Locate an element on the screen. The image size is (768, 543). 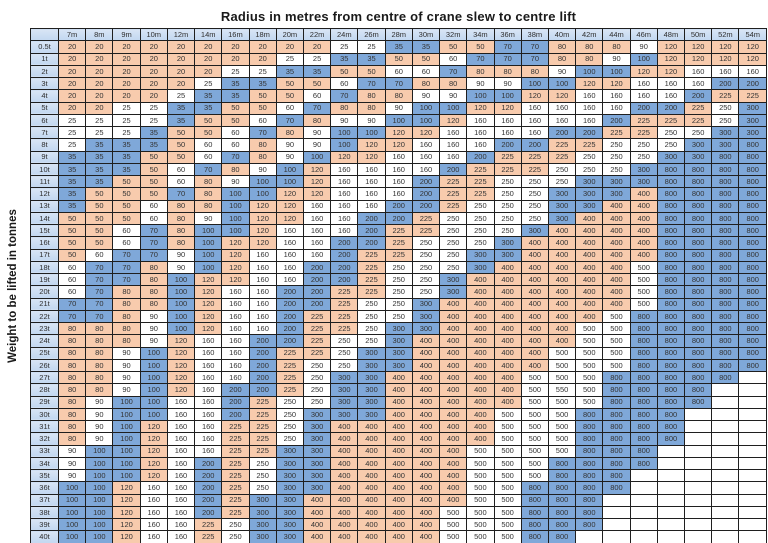
row-header: 13t is located at coordinates (44, 206).